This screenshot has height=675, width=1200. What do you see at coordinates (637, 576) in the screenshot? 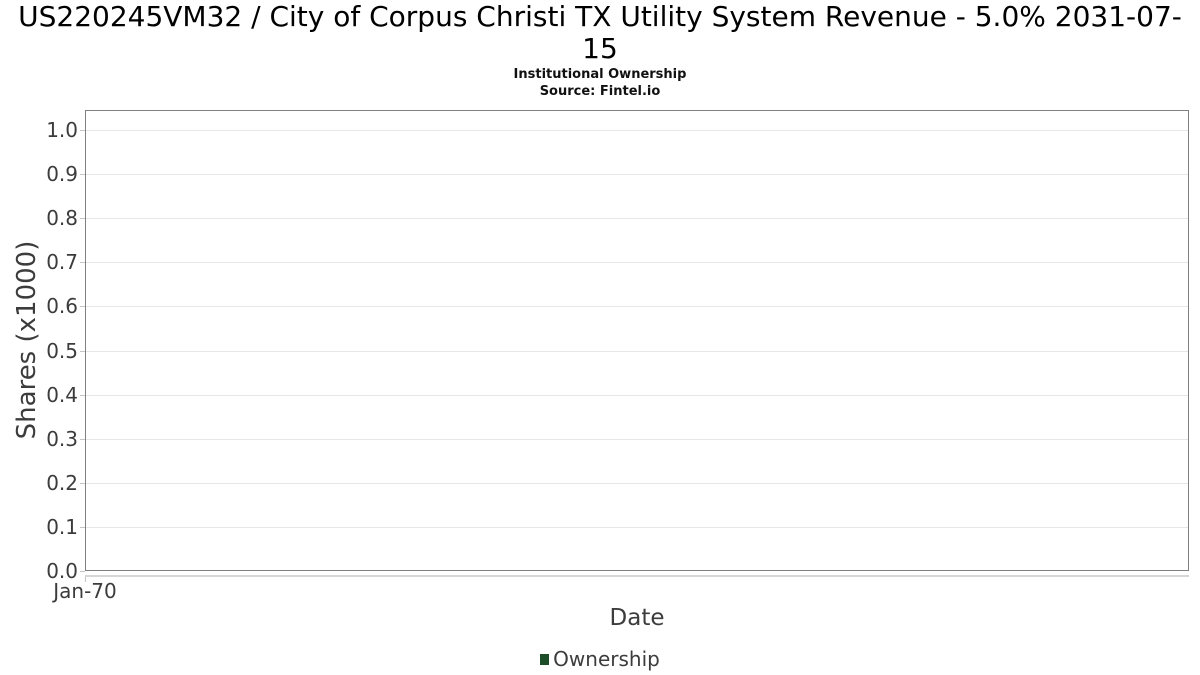
I see `x-axis-line` at bounding box center [637, 576].